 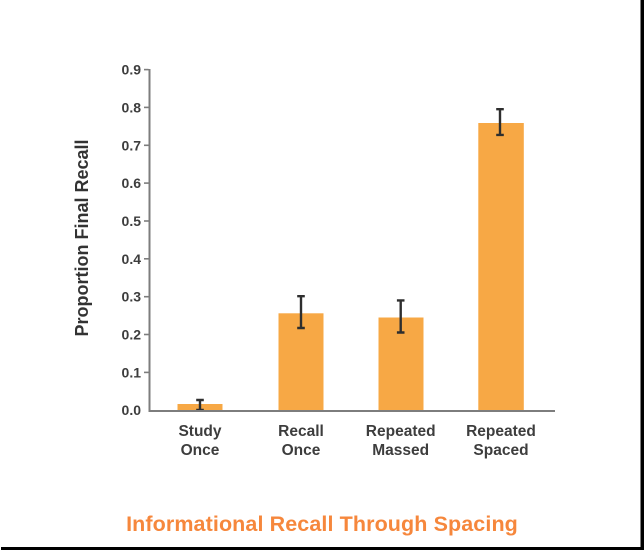 I want to click on svg-text: 0.5, so click(x=132, y=221).